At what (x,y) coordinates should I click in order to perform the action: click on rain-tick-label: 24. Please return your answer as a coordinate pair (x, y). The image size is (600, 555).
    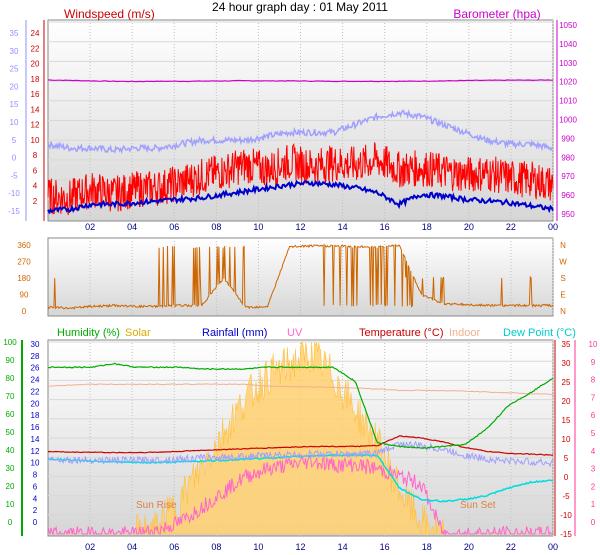
    Looking at the image, I should click on (35, 380).